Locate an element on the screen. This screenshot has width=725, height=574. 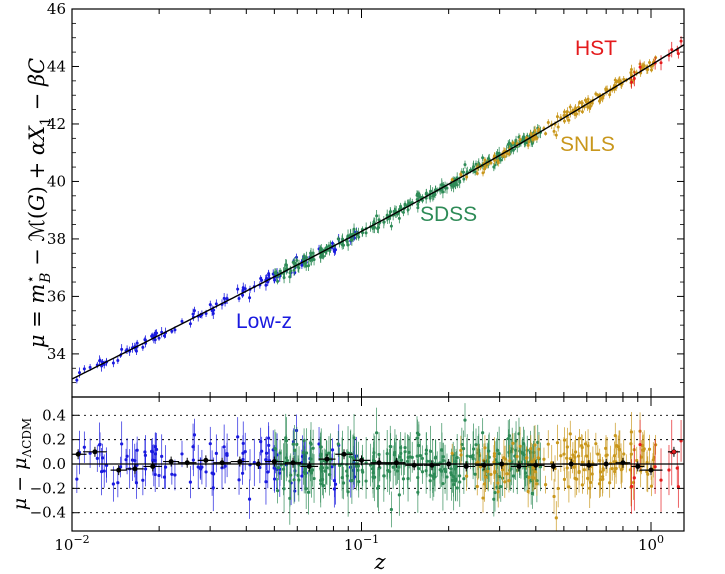
x-tick-label: 10⁻² is located at coordinates (71, 543).